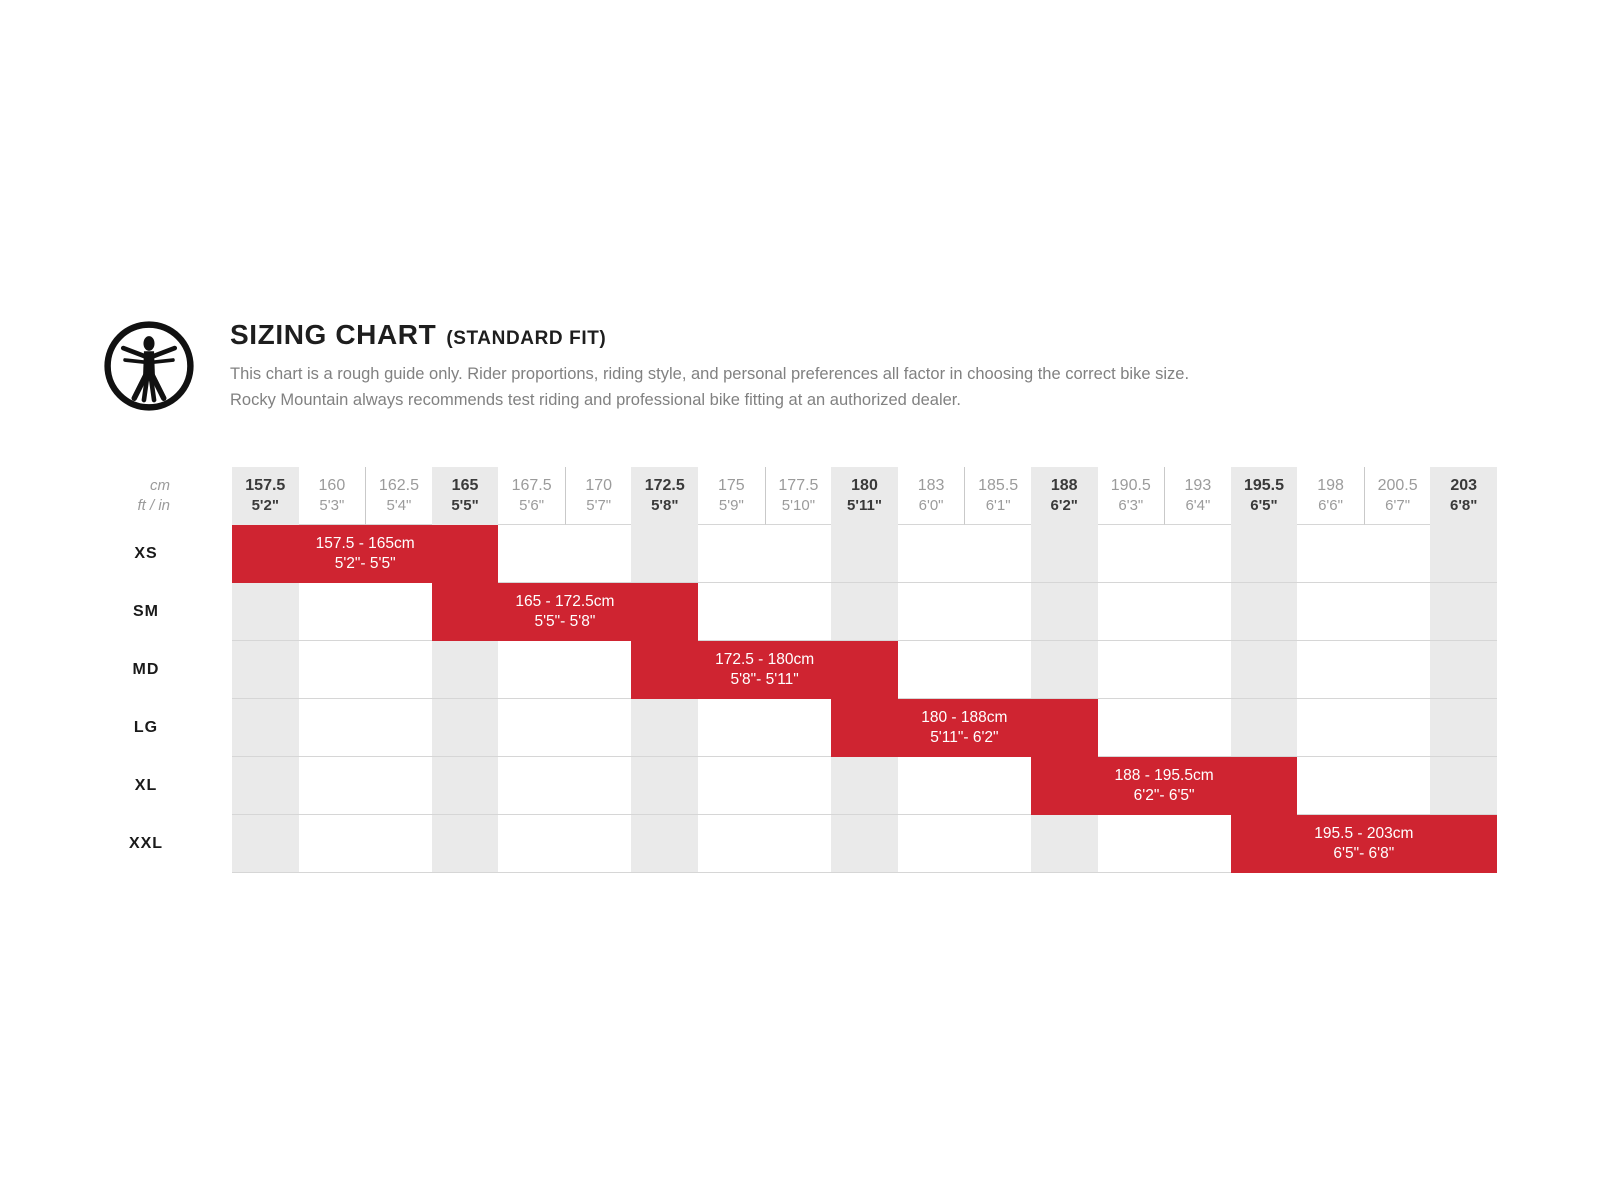 The height and width of the screenshot is (1200, 1600). What do you see at coordinates (1330, 505) in the screenshot?
I see `height-ftin-label: 6'6"` at bounding box center [1330, 505].